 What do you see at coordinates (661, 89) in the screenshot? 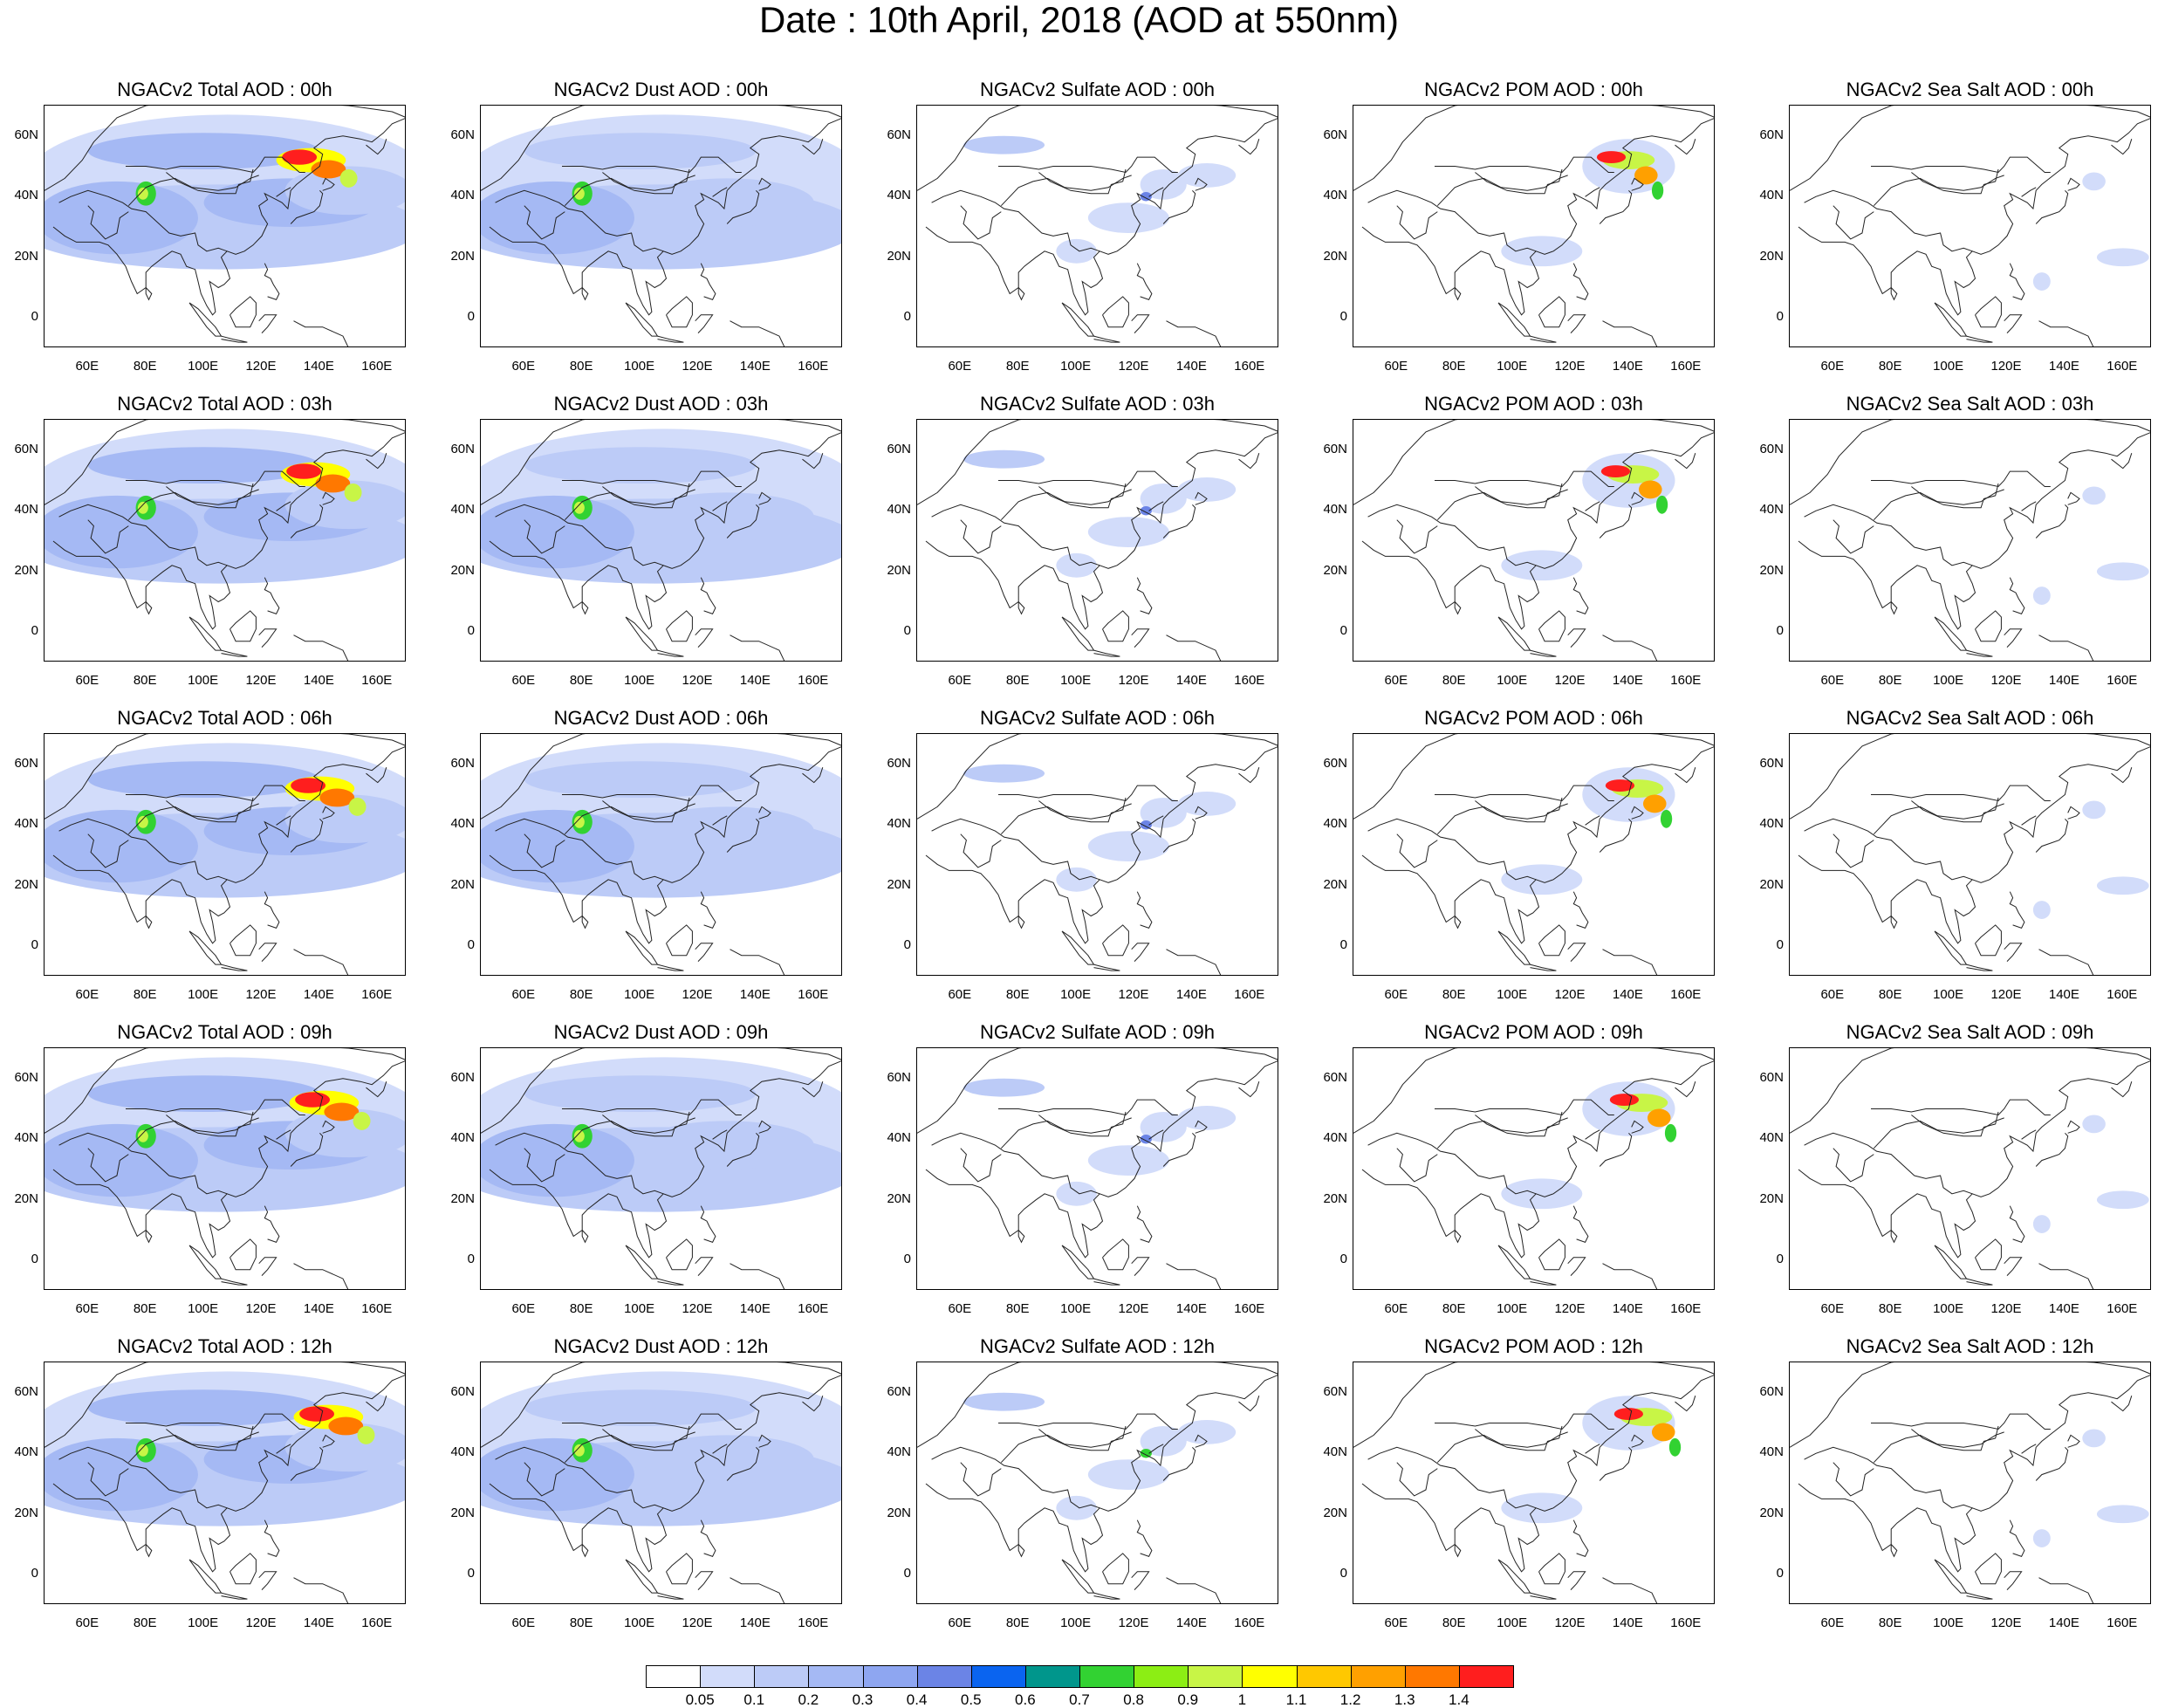
I see `panel-title: NGACv2 Dust AOD : 00h` at bounding box center [661, 89].